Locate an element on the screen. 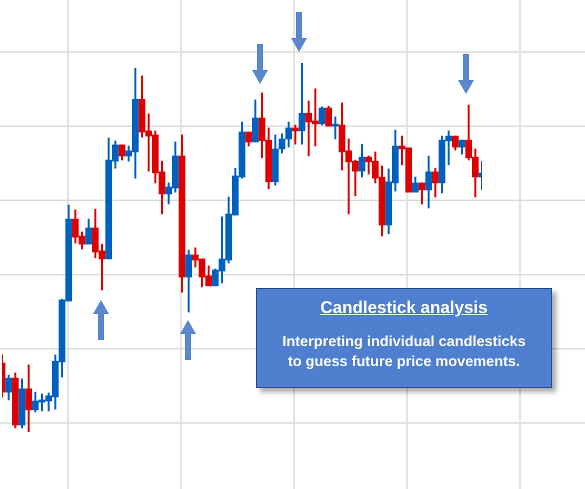  annotation: Candlestick analysis is located at coordinates (404, 308).